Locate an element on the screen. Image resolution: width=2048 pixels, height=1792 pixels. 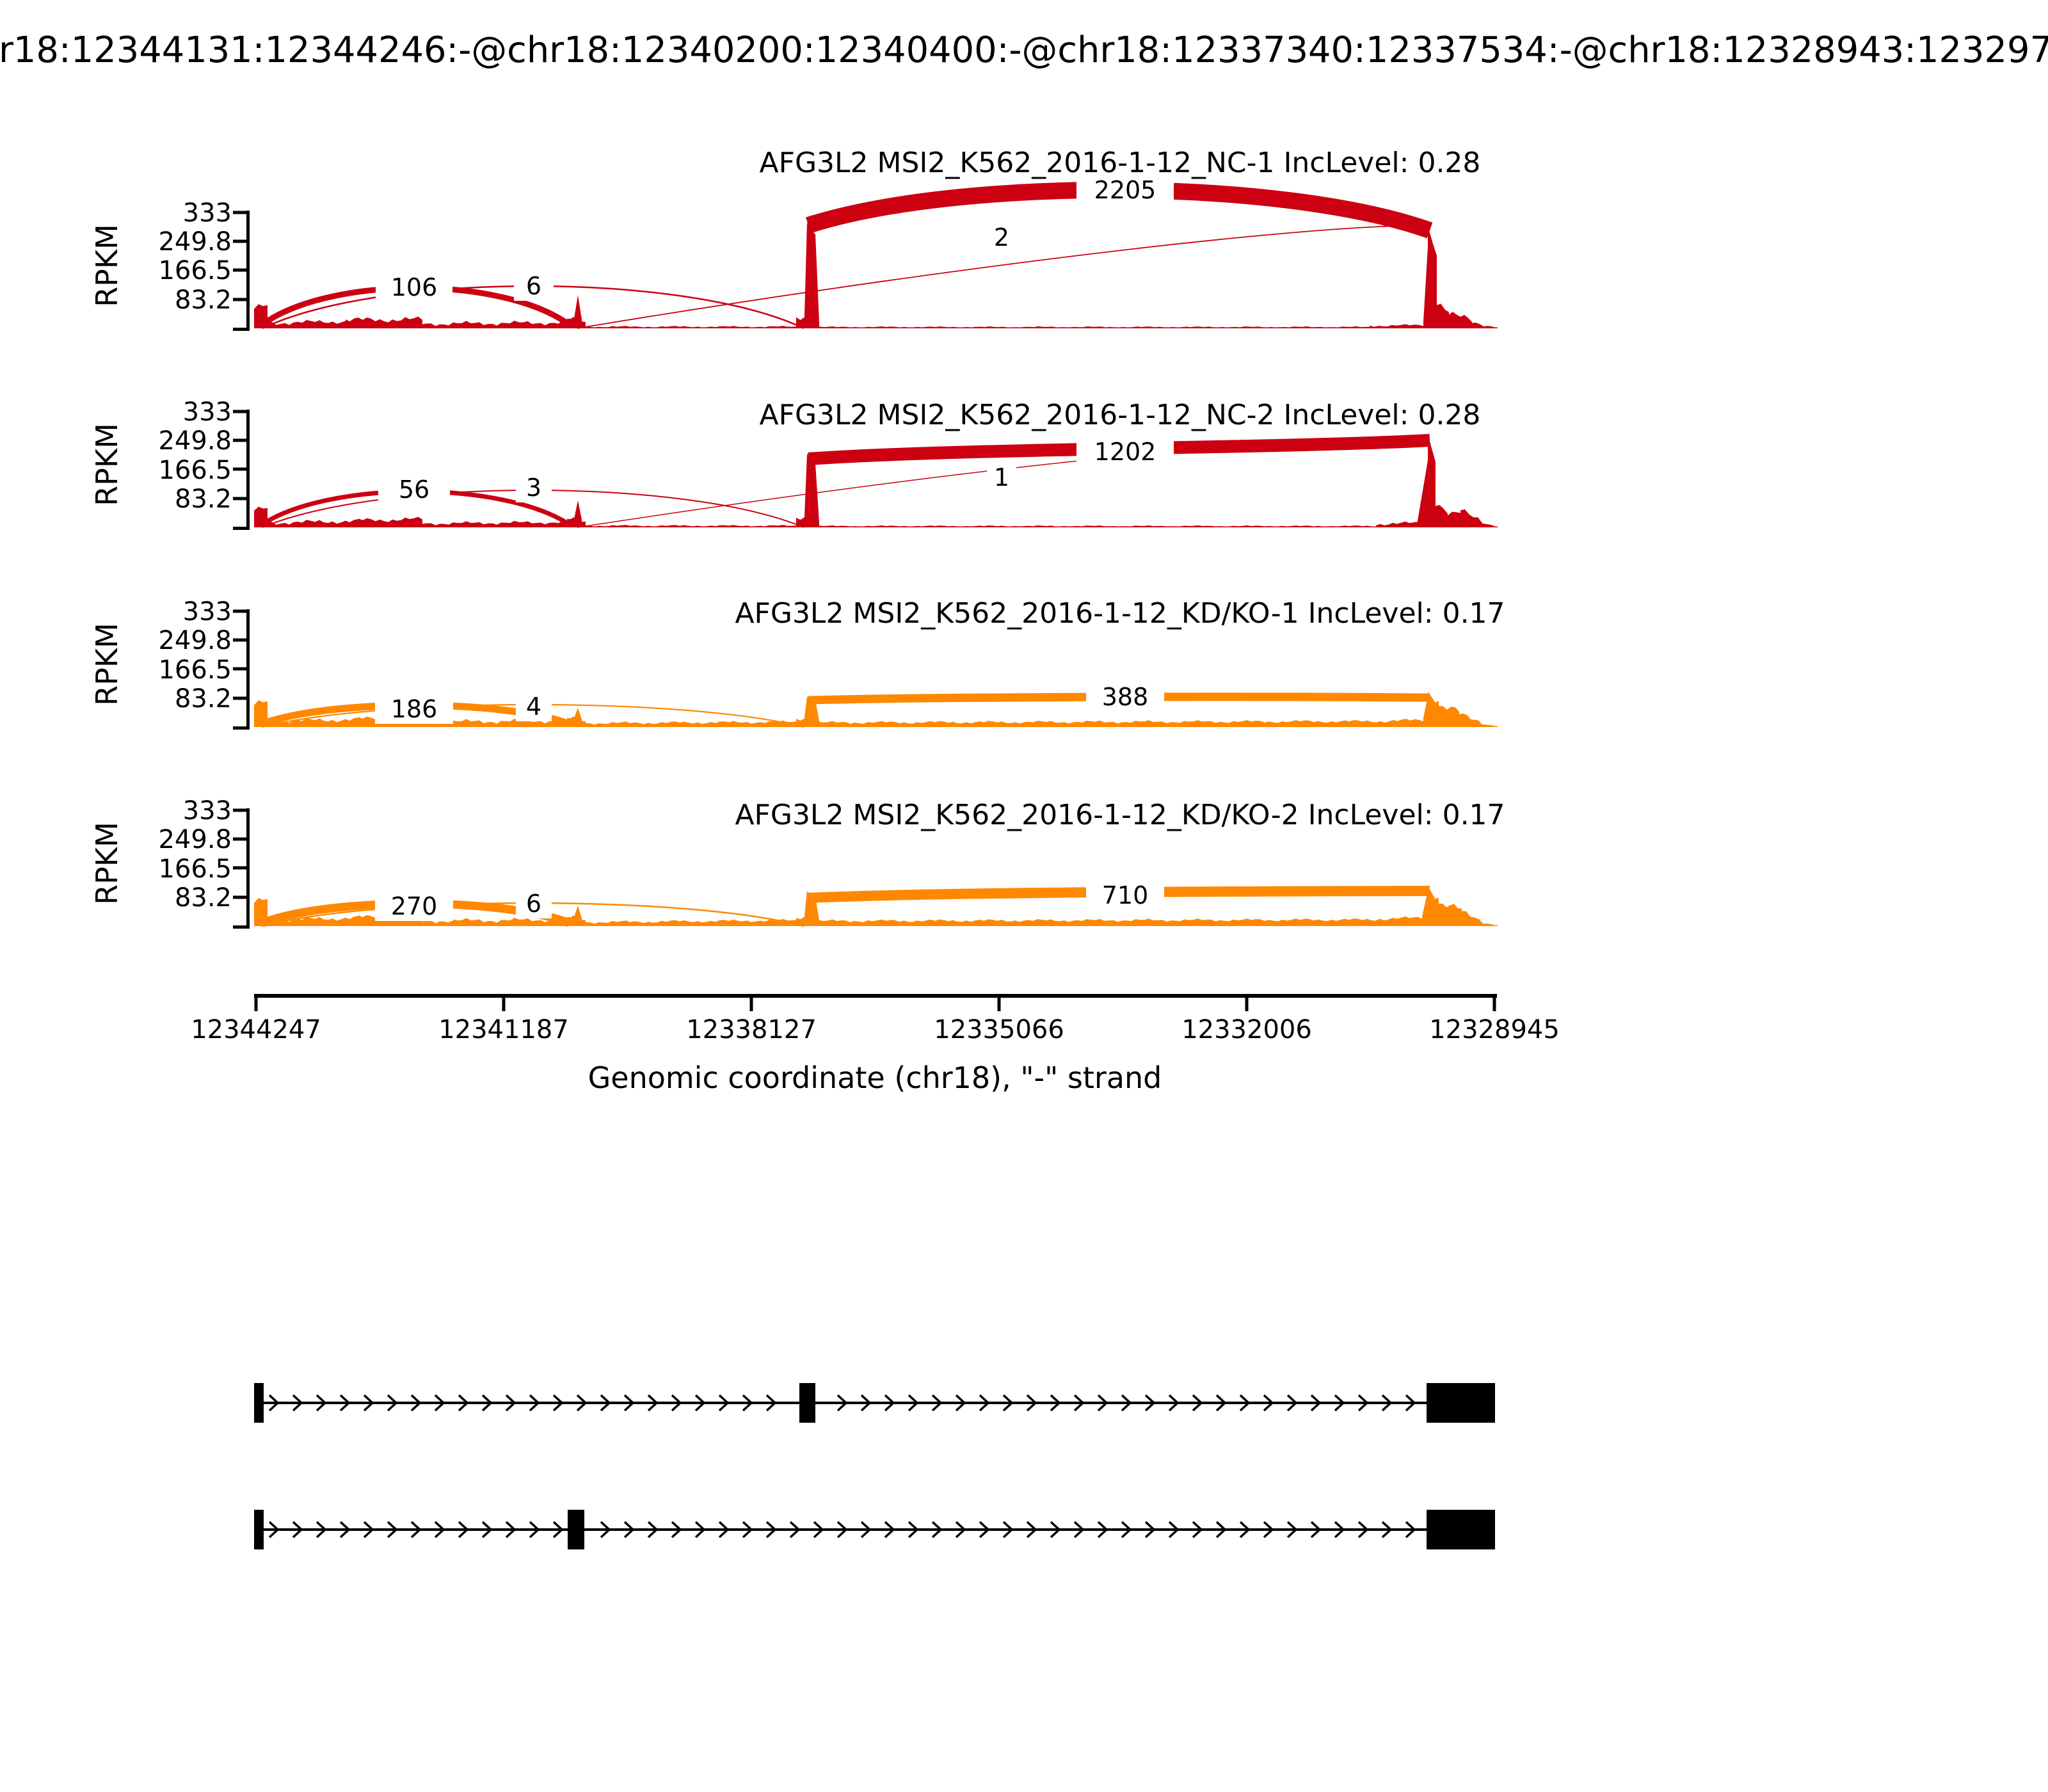
junction-count: 3 is located at coordinates (533, 488).